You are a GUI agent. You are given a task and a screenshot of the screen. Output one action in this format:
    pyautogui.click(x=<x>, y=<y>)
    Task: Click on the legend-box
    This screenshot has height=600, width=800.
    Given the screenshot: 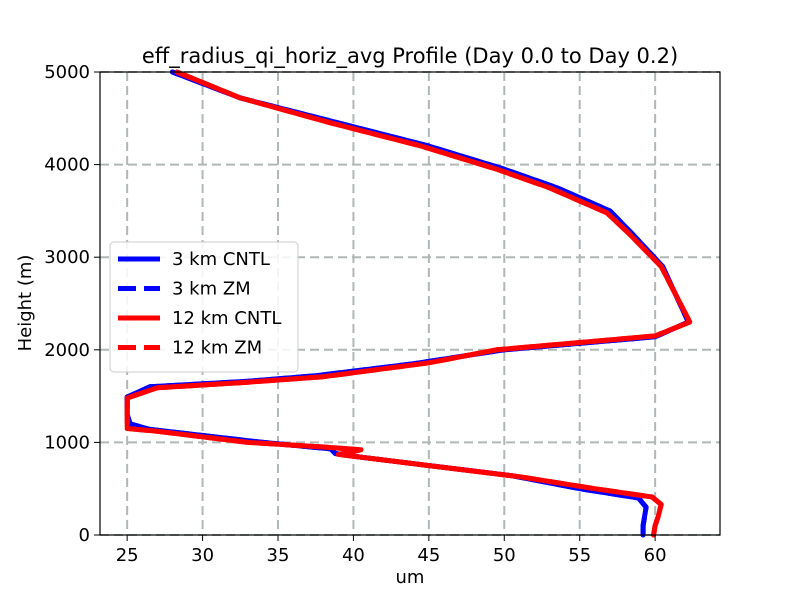 What is the action you would take?
    pyautogui.click(x=204, y=307)
    